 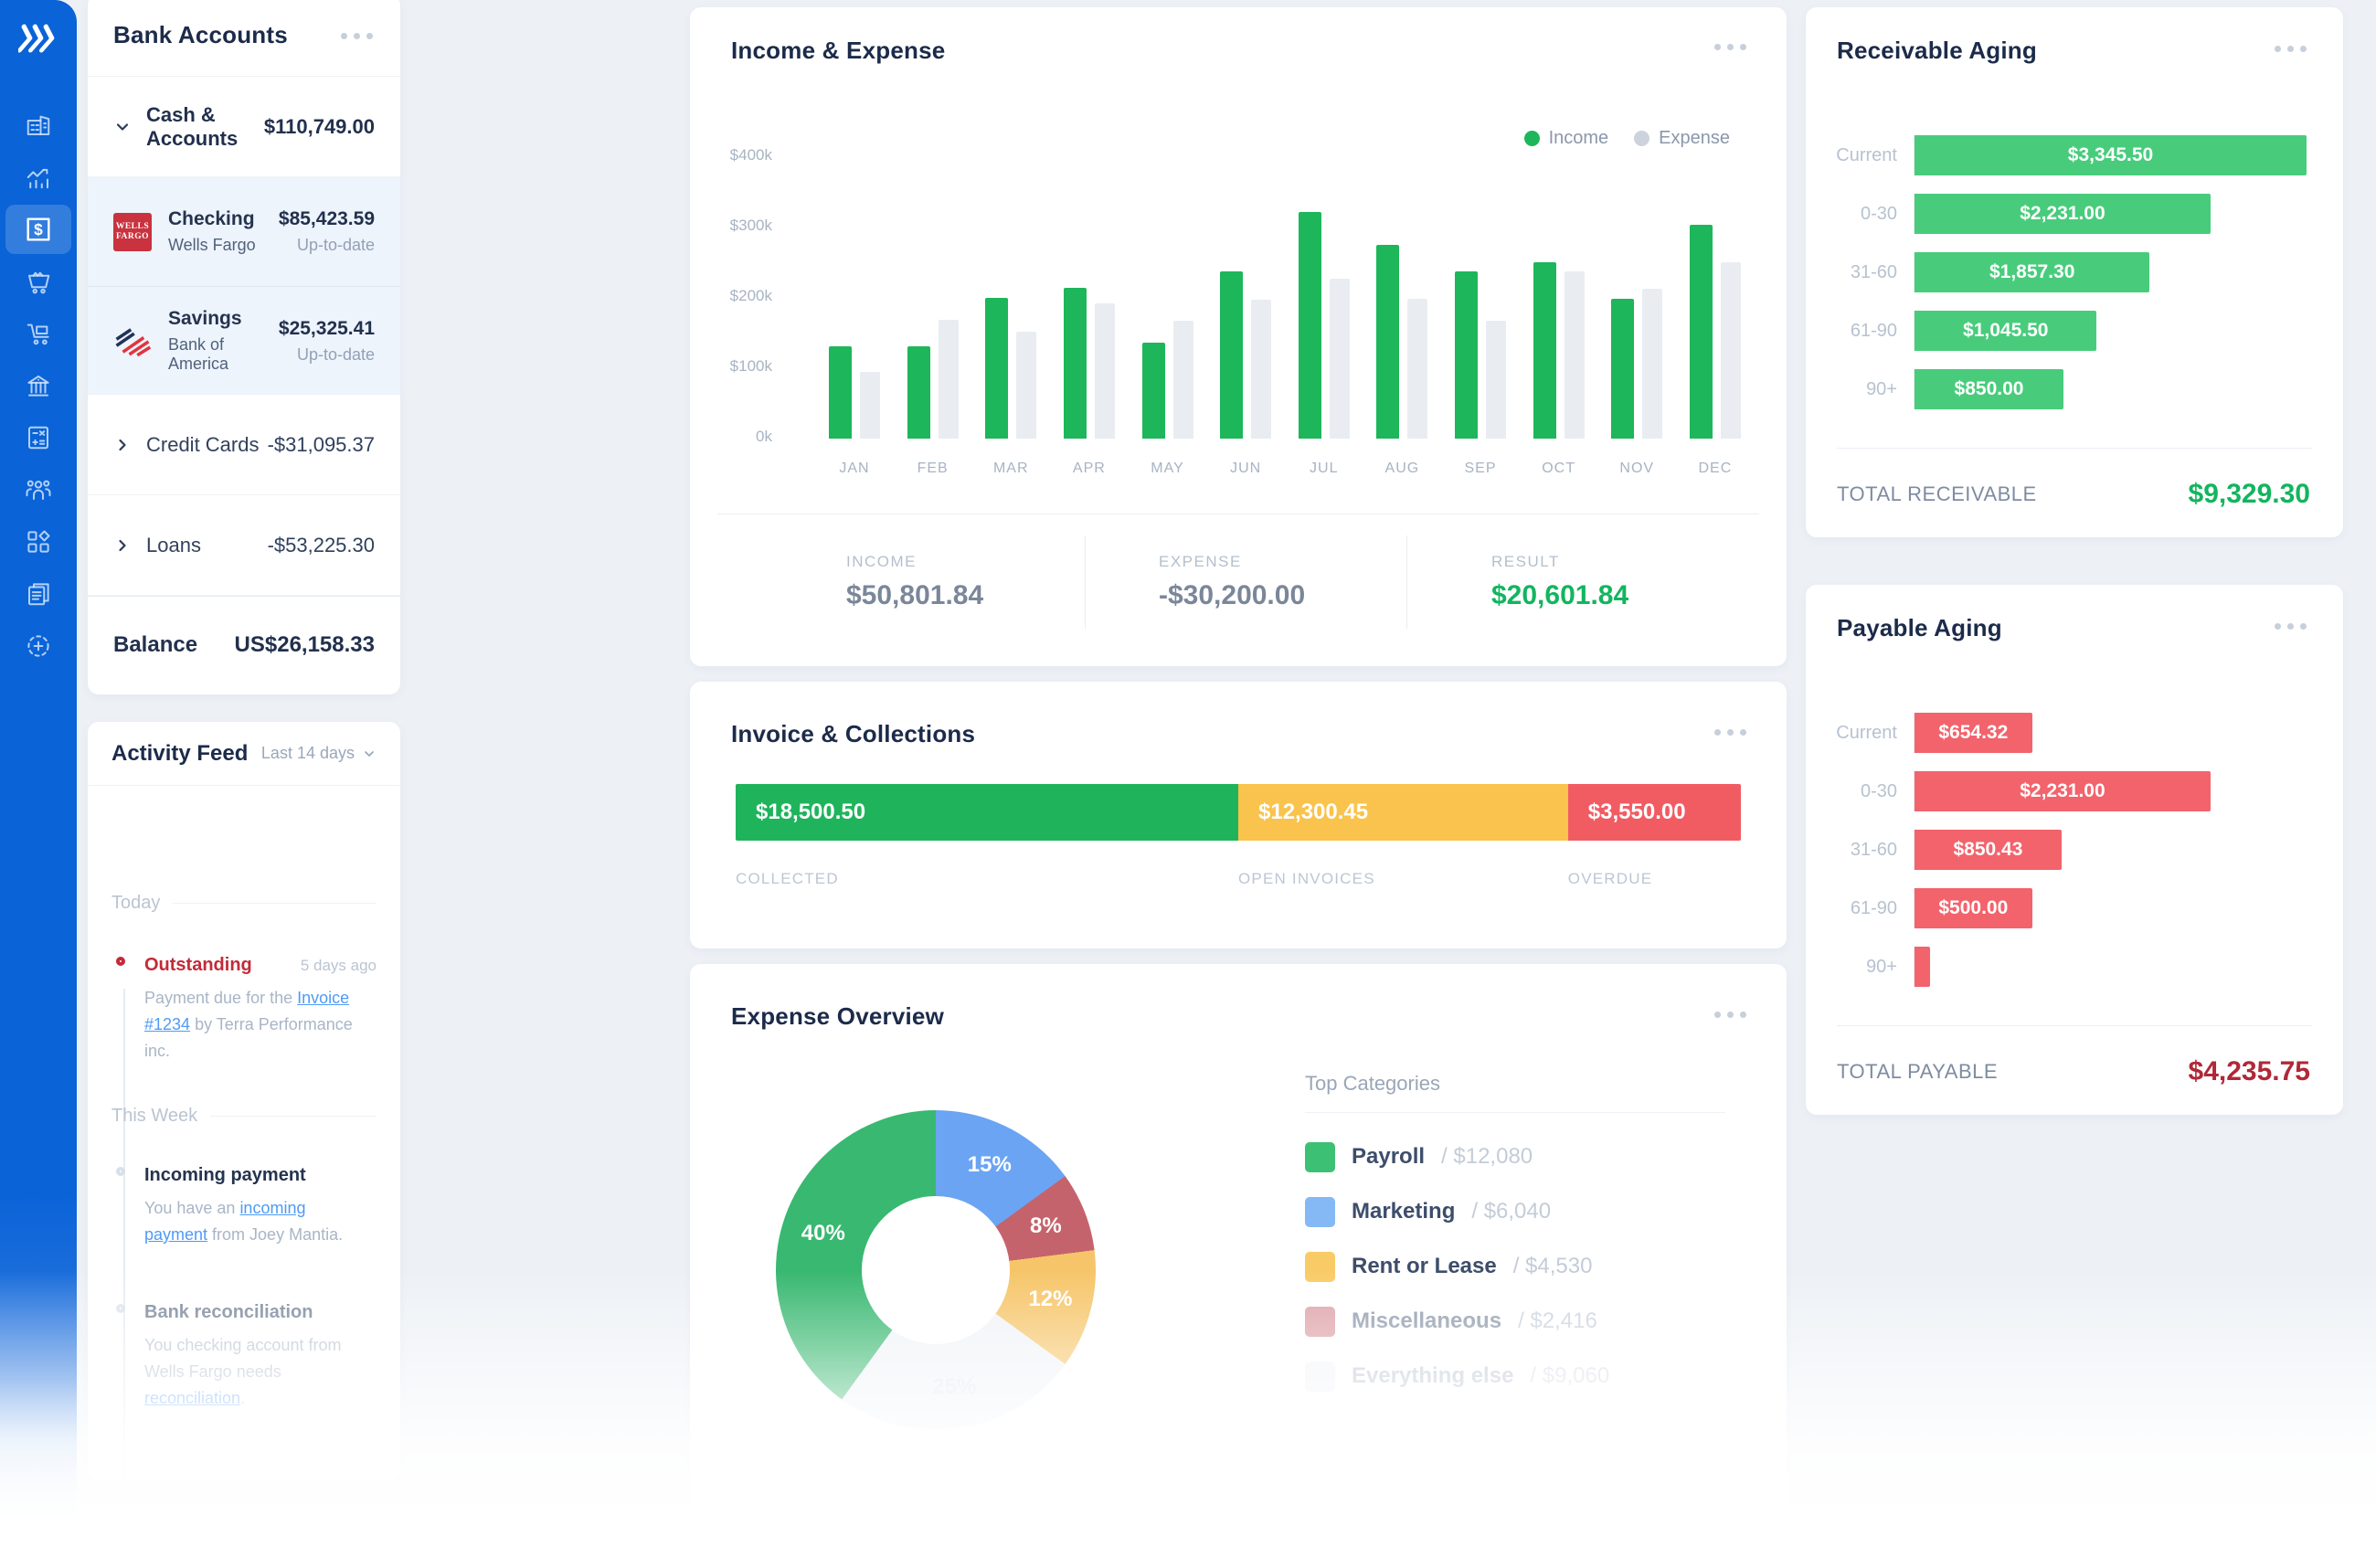 I want to click on month-tick-label: DEC, so click(x=1715, y=469).